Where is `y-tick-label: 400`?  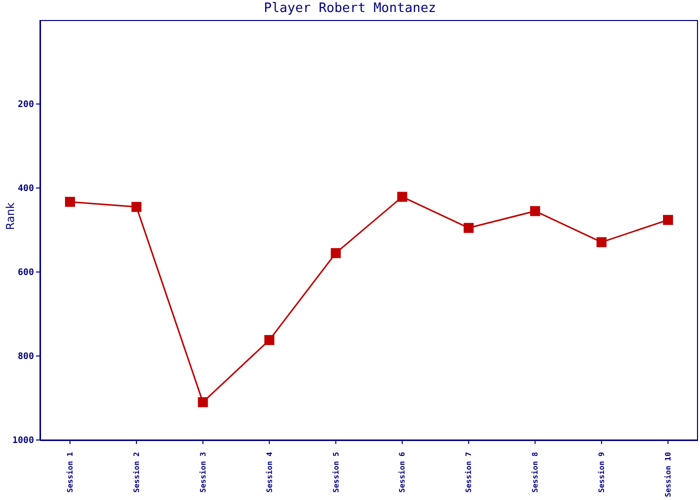
y-tick-label: 400 is located at coordinates (26, 189).